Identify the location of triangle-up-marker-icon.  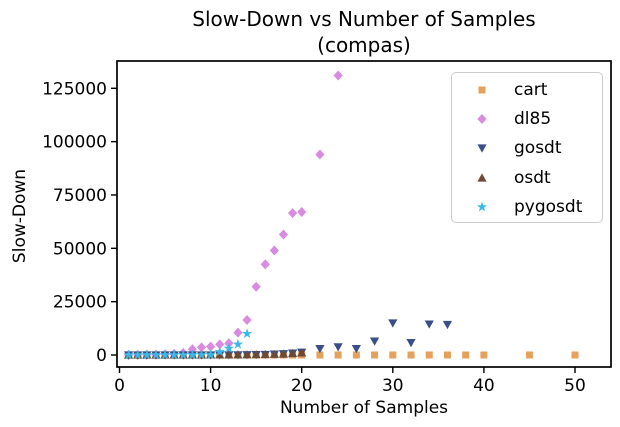
(482, 177).